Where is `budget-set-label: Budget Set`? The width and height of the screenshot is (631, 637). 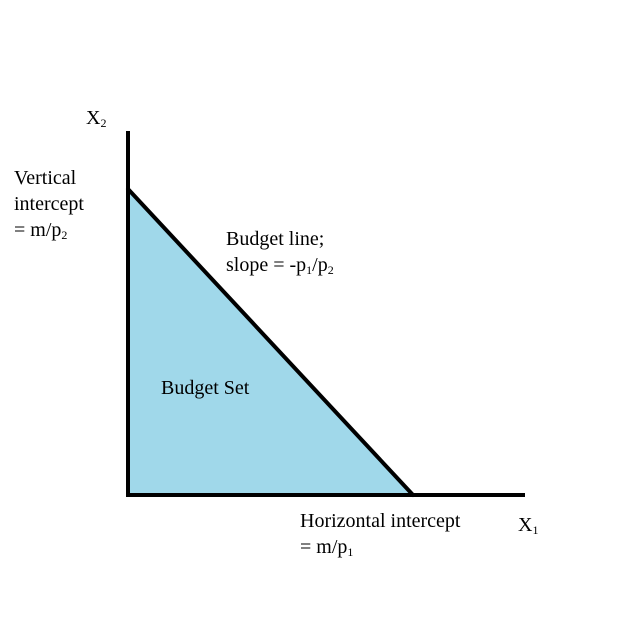
budget-set-label: Budget Set is located at coordinates (205, 388).